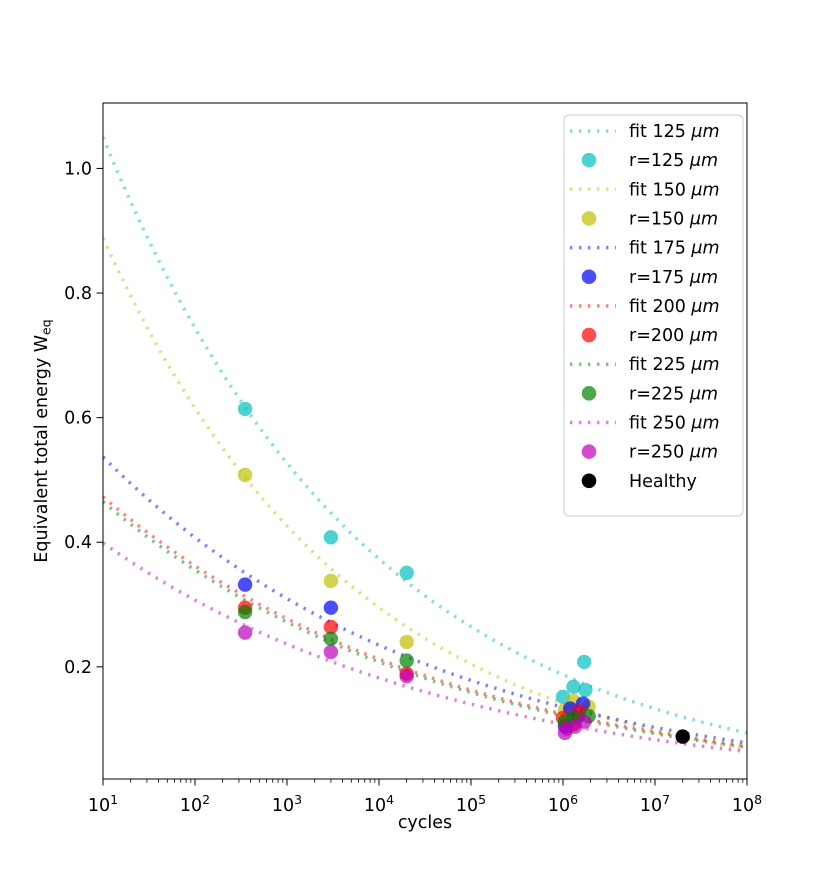  I want to click on y-tick-label: 0.2, so click(78, 668).